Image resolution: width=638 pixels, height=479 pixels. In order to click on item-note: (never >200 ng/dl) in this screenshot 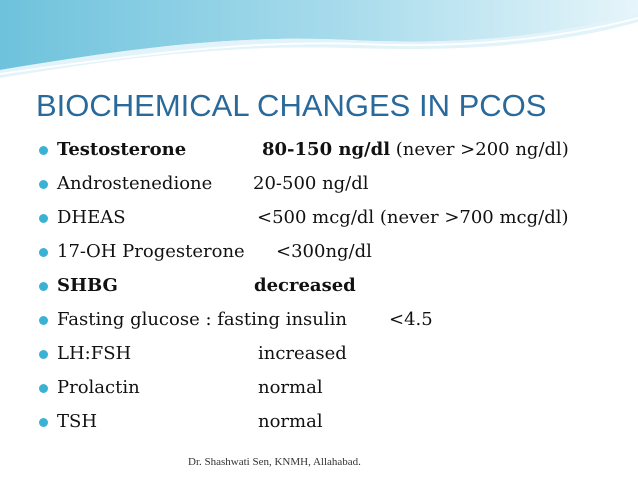, I will do `click(479, 149)`.